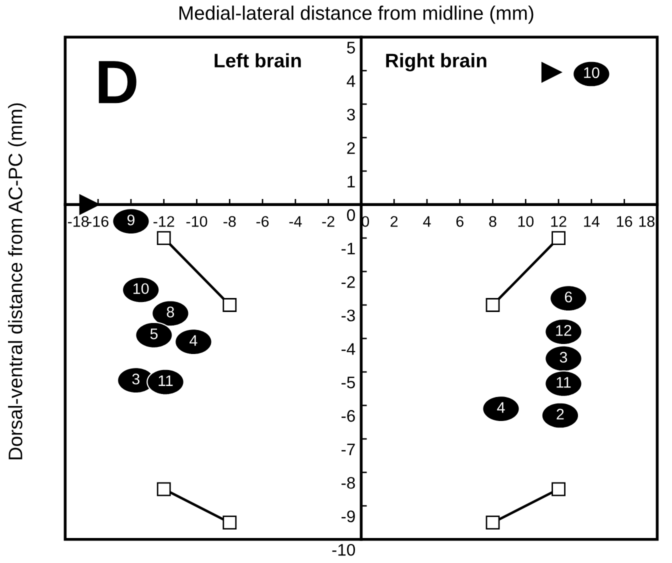 Image resolution: width=672 pixels, height=563 pixels. Describe the element at coordinates (646, 221) in the screenshot. I see `x-tick-label: 18` at that location.